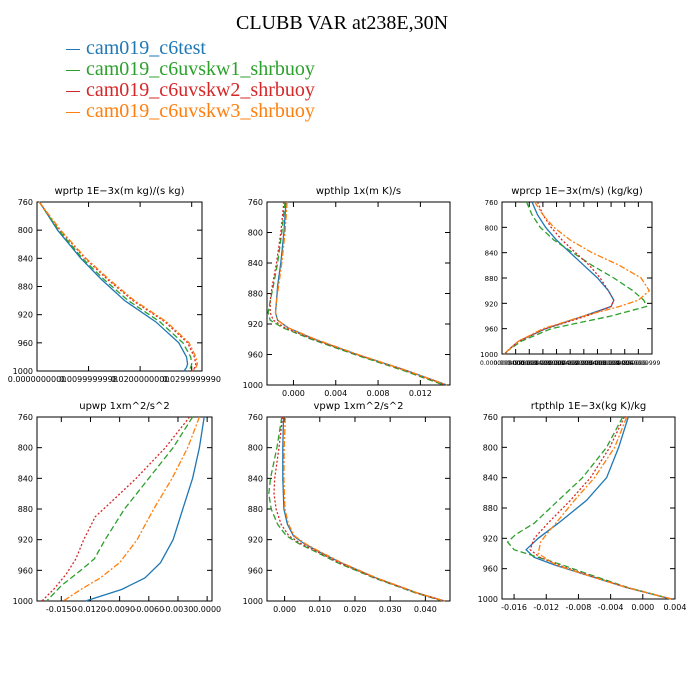 Image resolution: width=700 pixels, height=700 pixels. Describe the element at coordinates (390, 609) in the screenshot. I see `x-tick-label: 0.030` at that location.